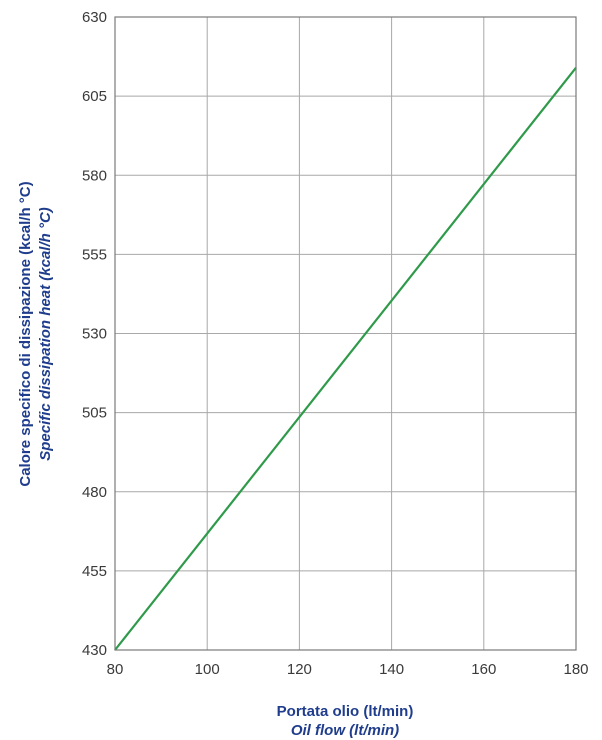  I want to click on y-tick-label: 555, so click(94, 254).